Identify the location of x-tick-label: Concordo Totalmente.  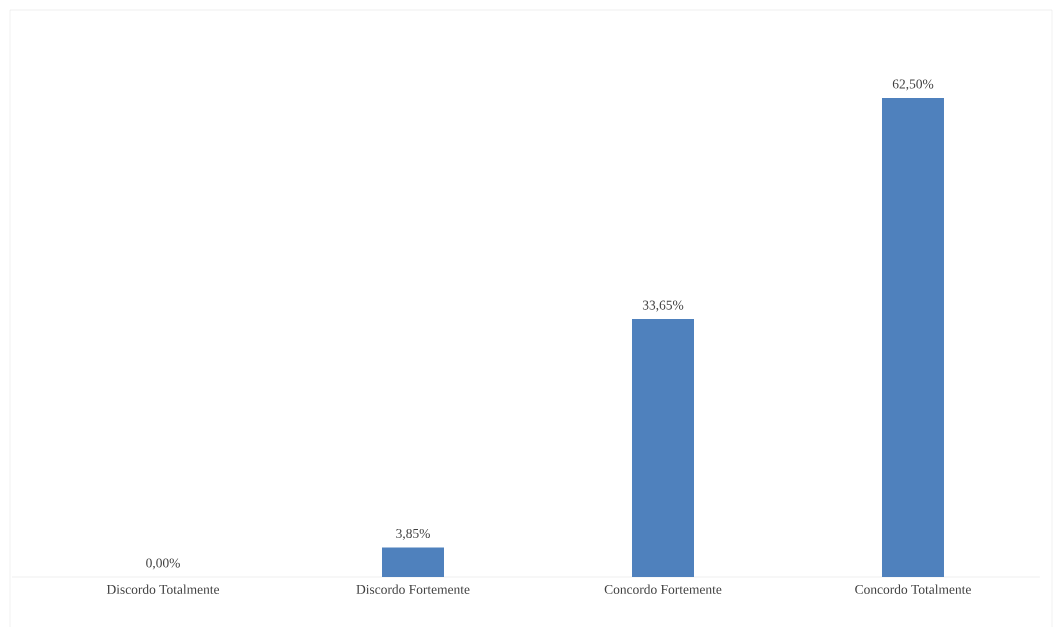
(913, 589).